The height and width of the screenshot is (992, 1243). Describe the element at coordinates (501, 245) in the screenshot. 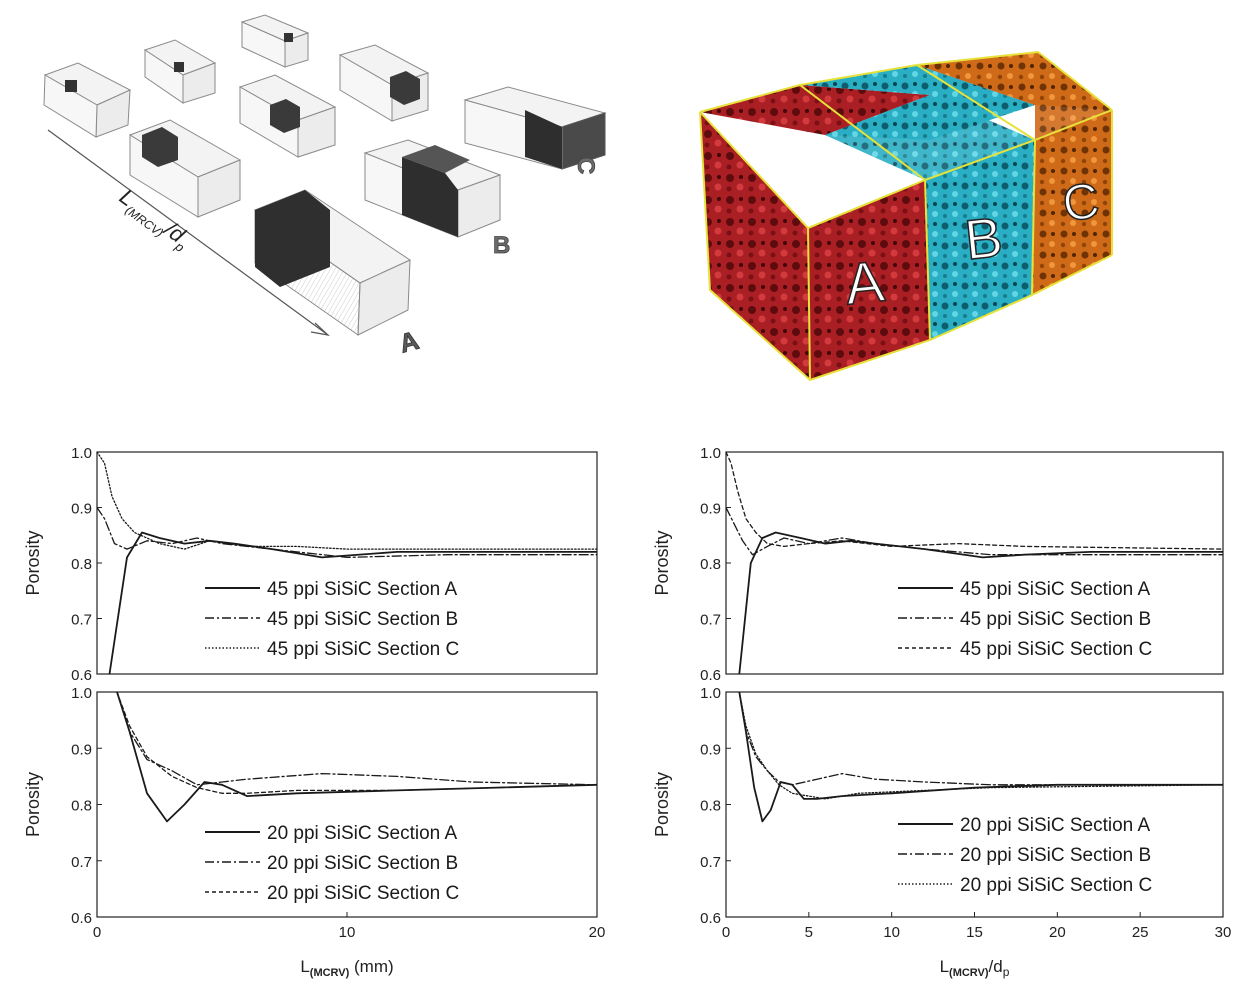

I see `tag-b: B` at that location.